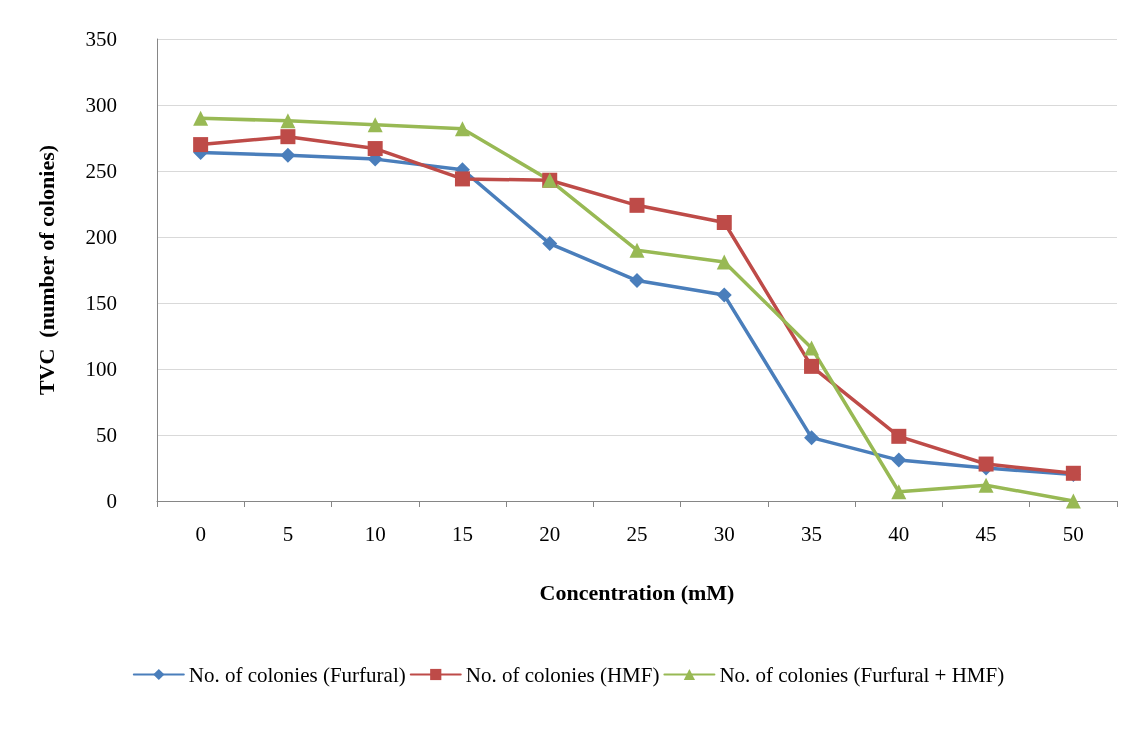 The image size is (1137, 738). I want to click on y-axis-title: TVC (number of colonies), so click(46, 270).